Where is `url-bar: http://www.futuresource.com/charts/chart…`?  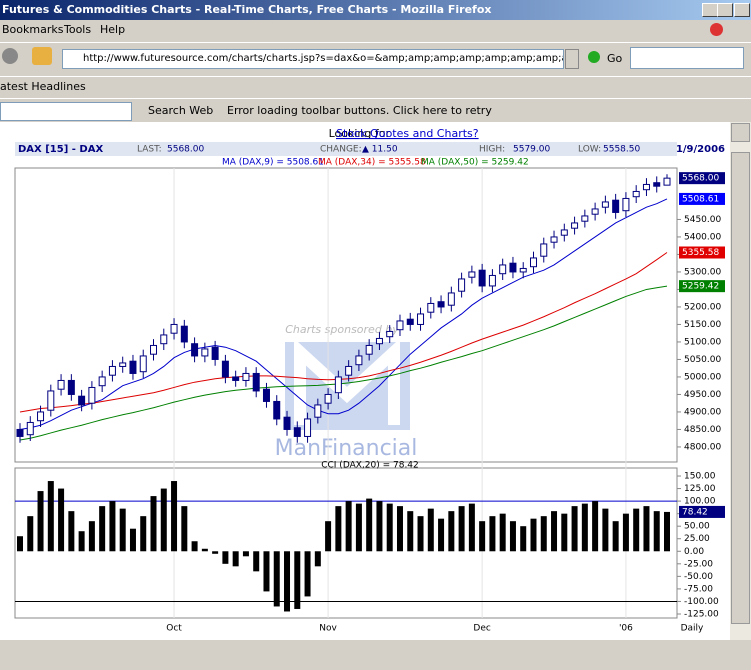 url-bar: http://www.futuresource.com/charts/chart… is located at coordinates (313, 59).